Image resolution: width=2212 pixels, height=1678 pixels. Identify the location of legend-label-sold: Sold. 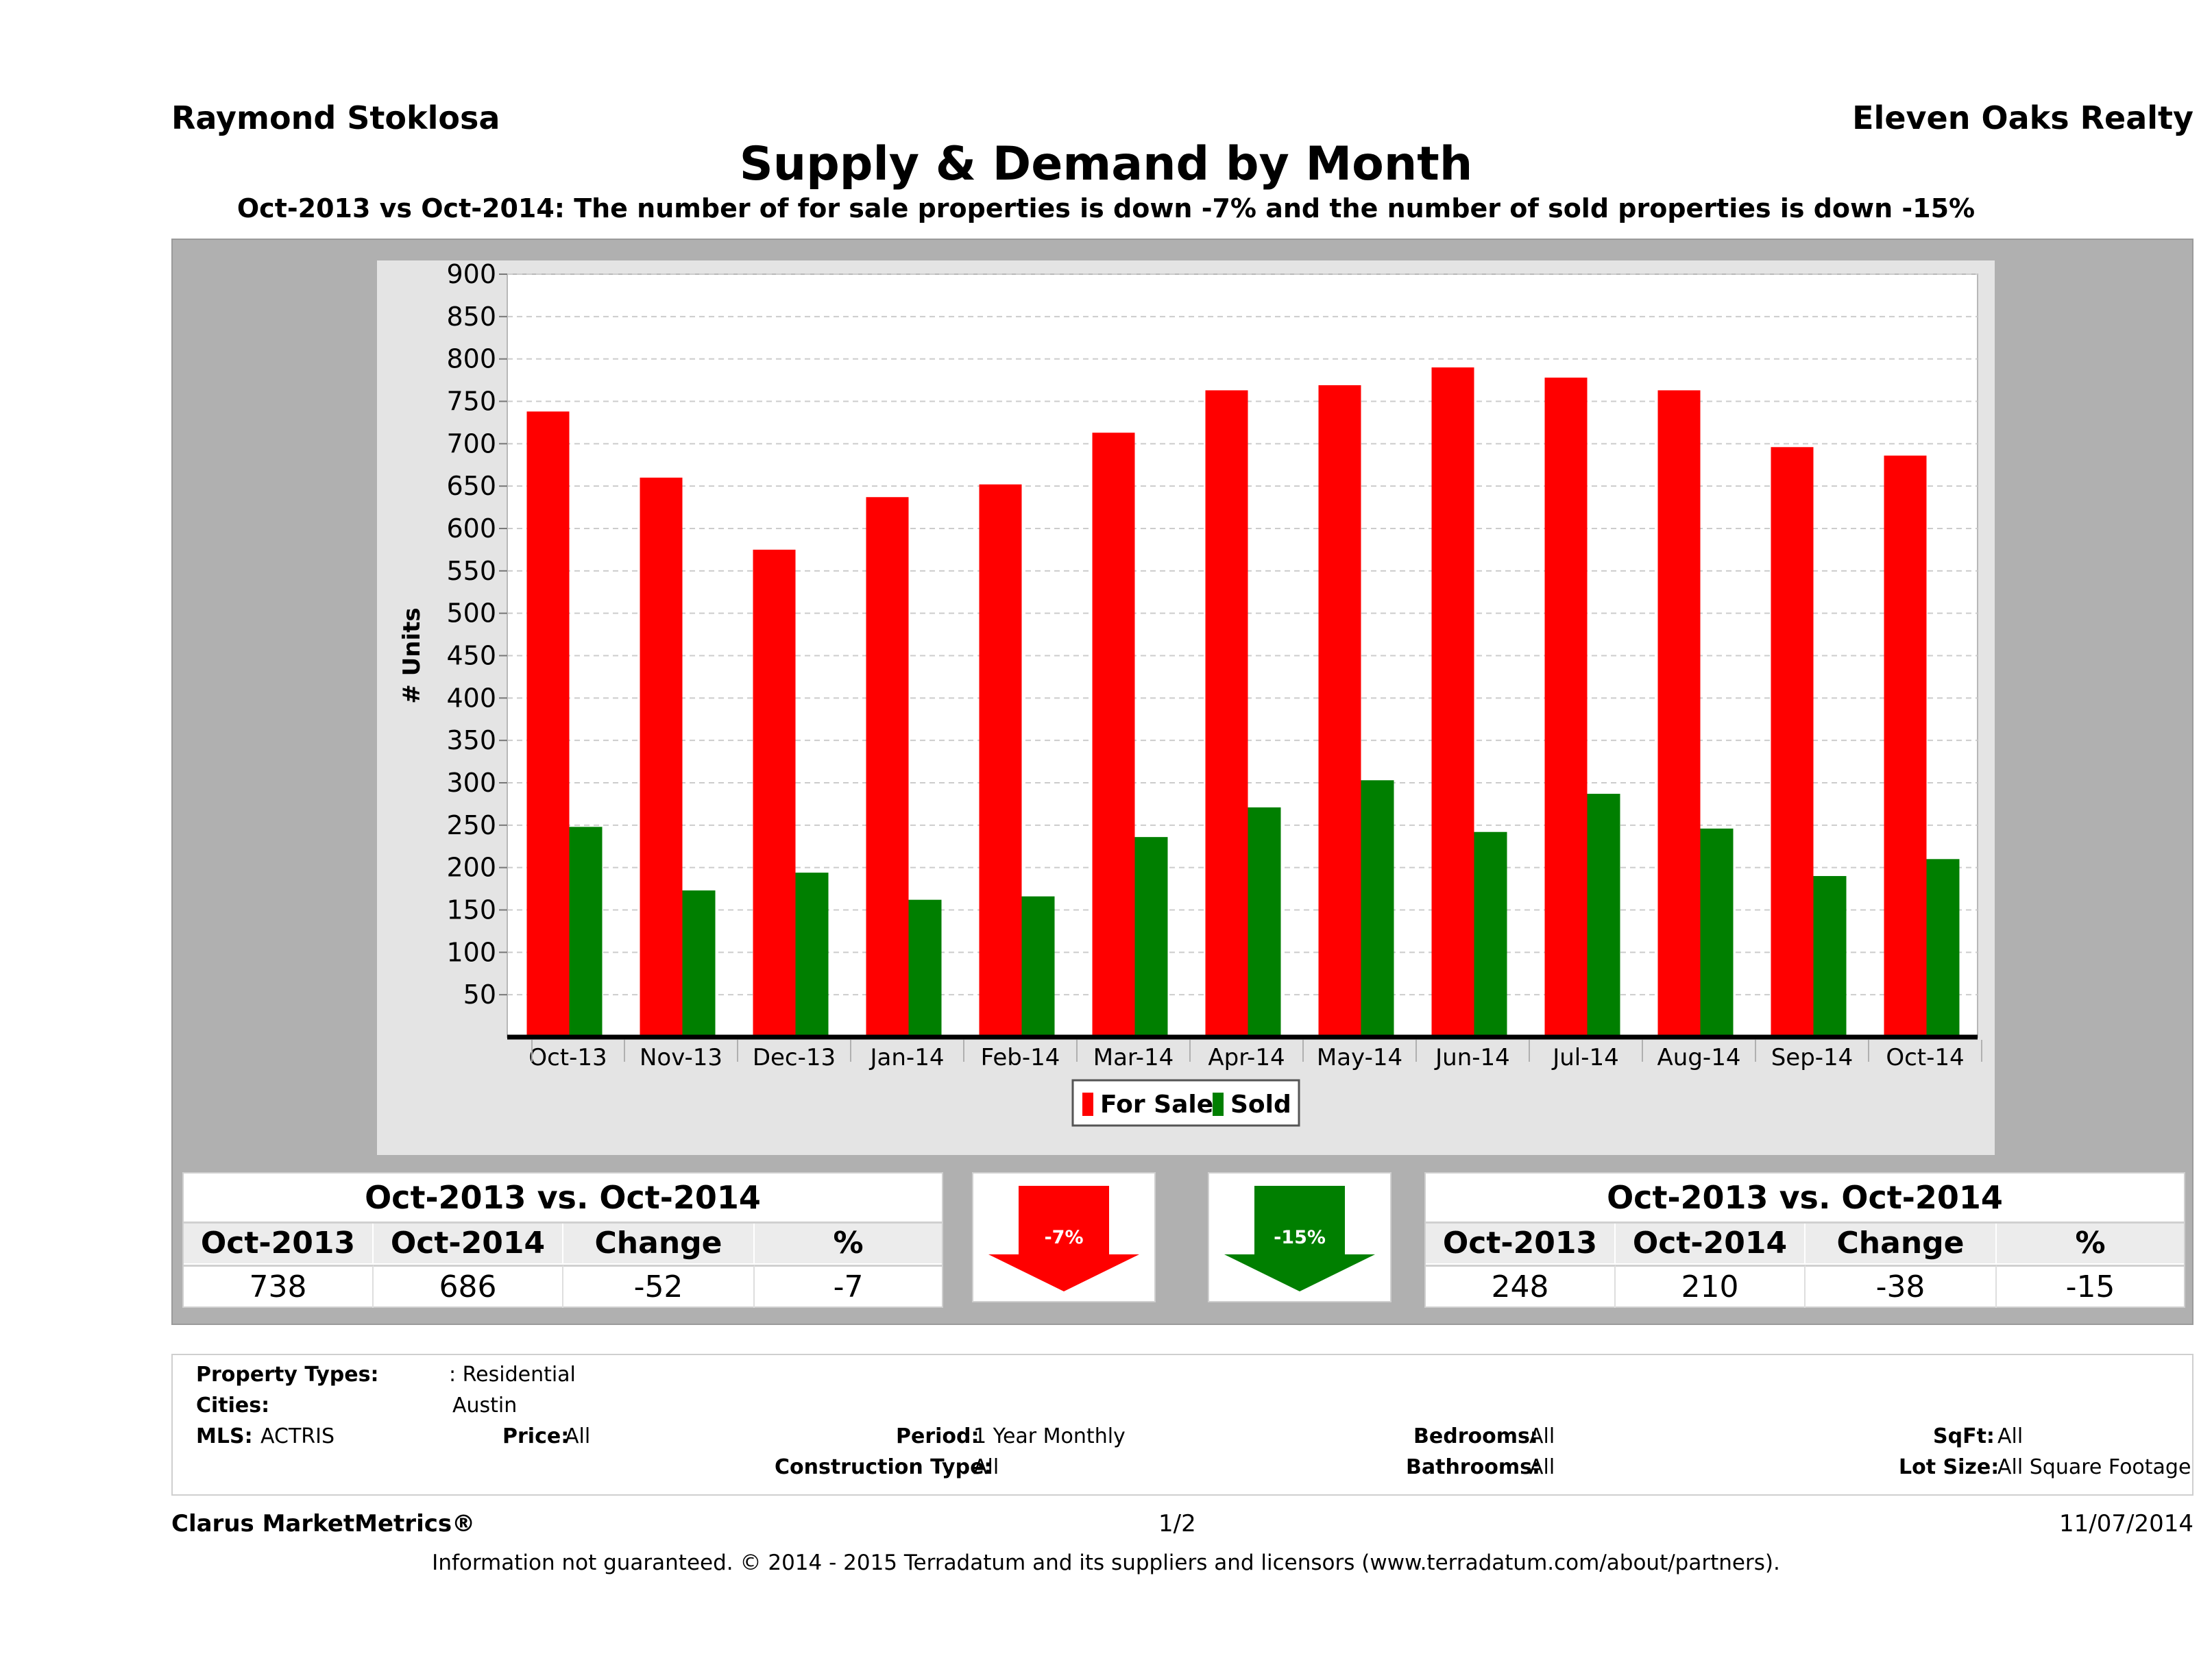
(1260, 1105).